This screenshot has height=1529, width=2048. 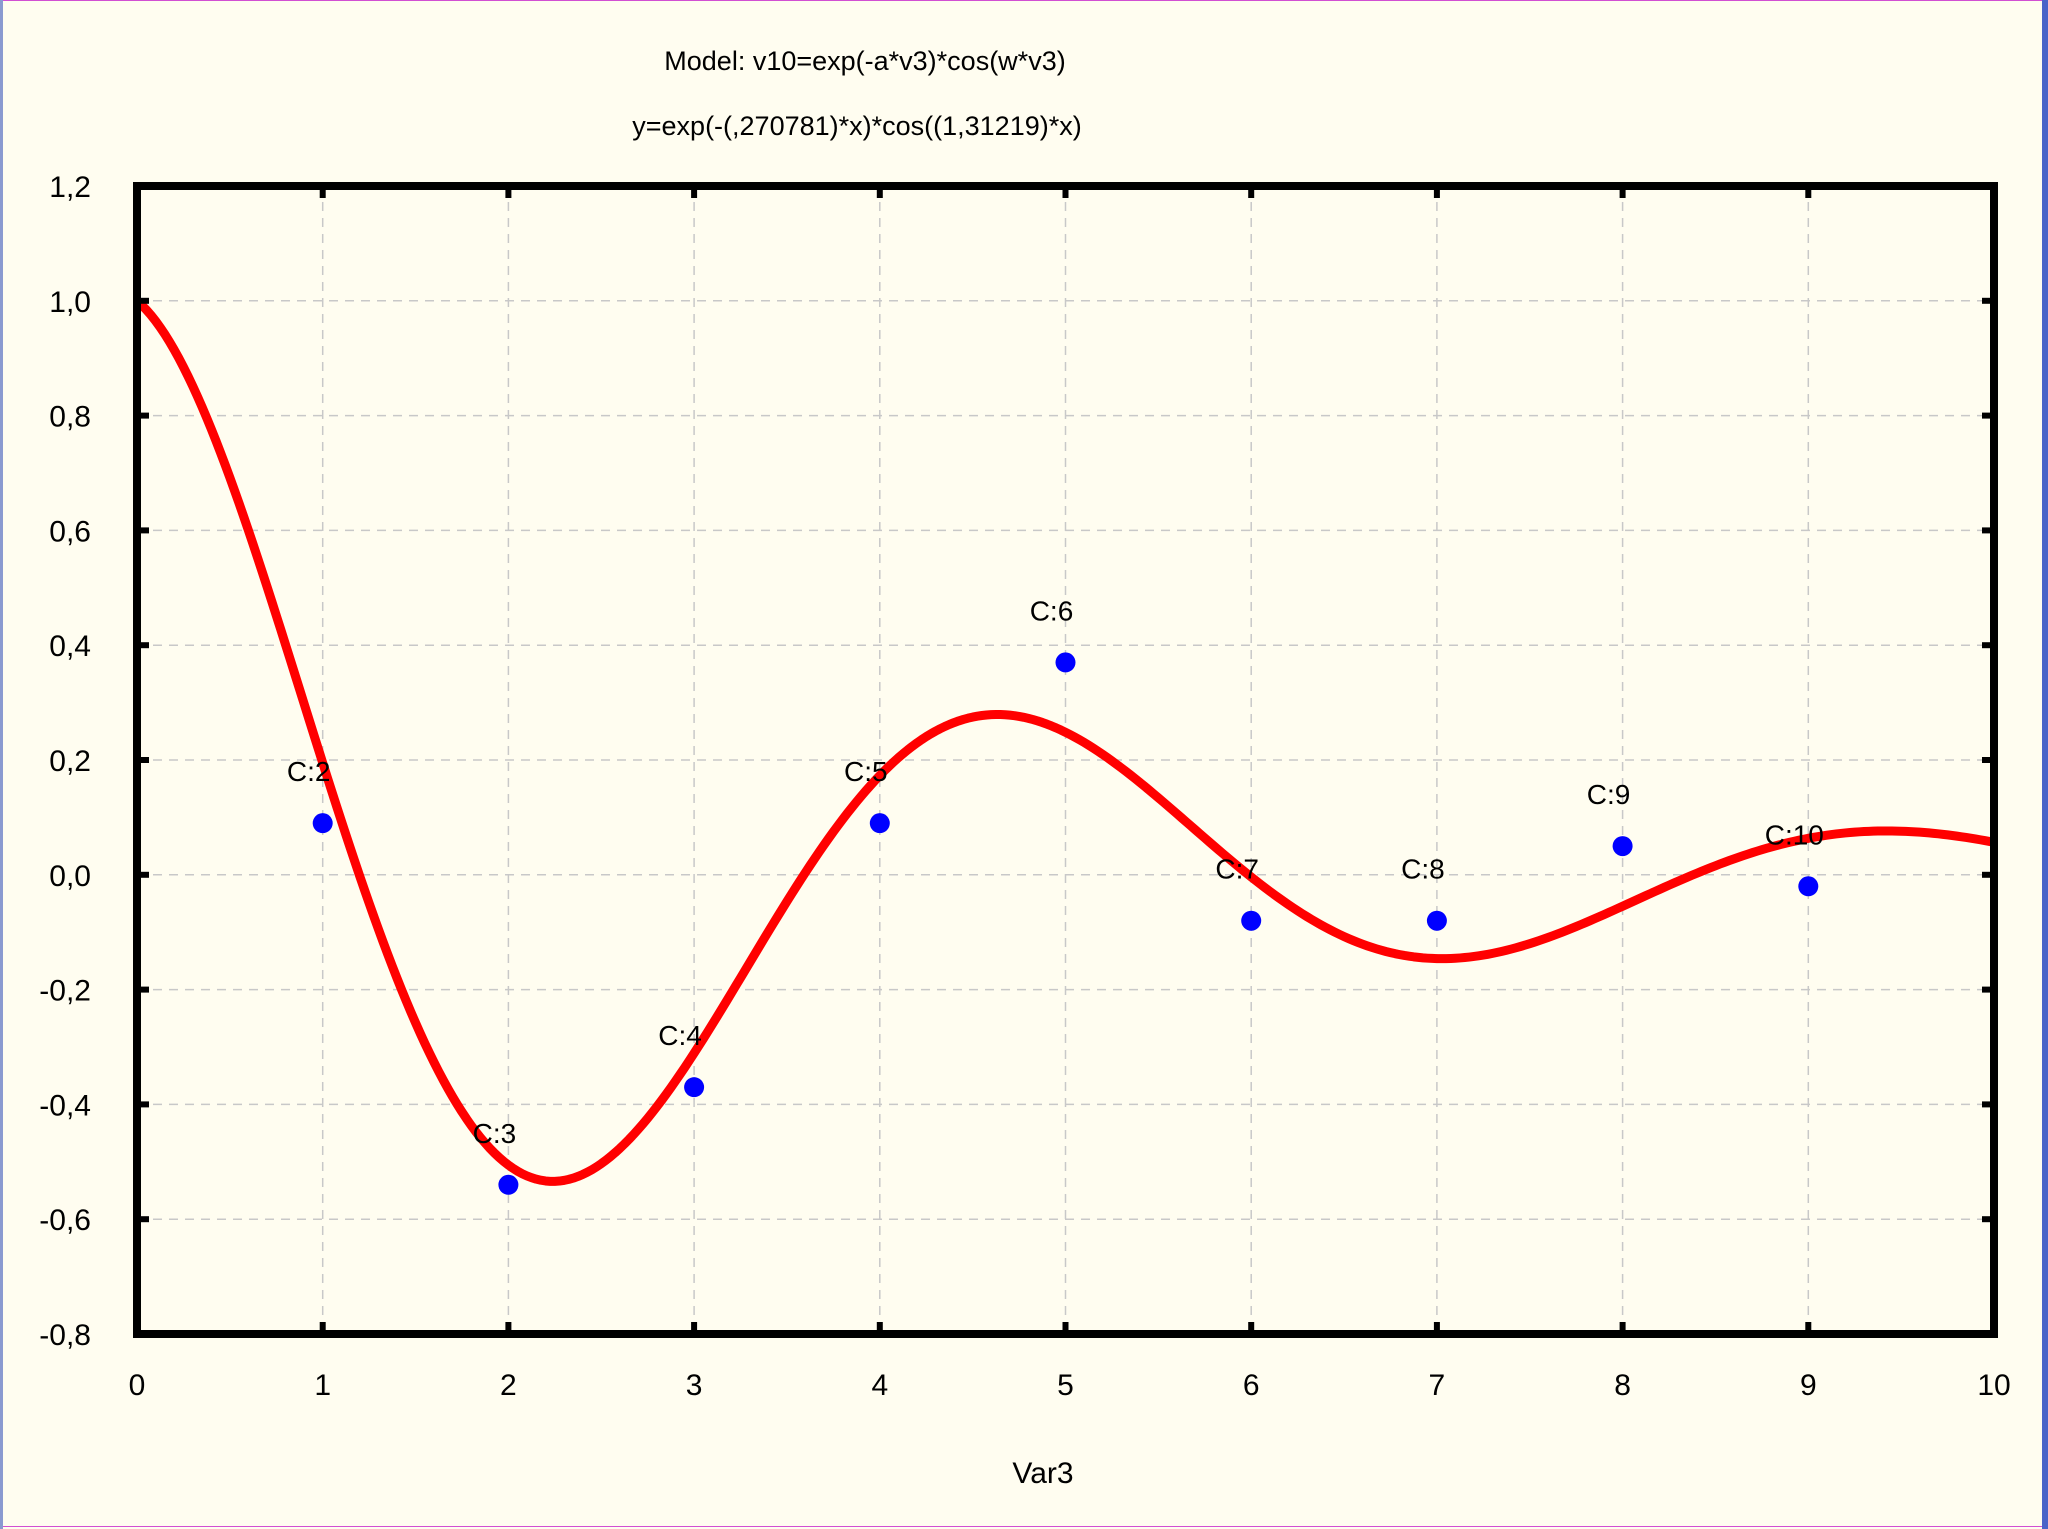 I want to click on point-label: C:9, so click(x=1609, y=794).